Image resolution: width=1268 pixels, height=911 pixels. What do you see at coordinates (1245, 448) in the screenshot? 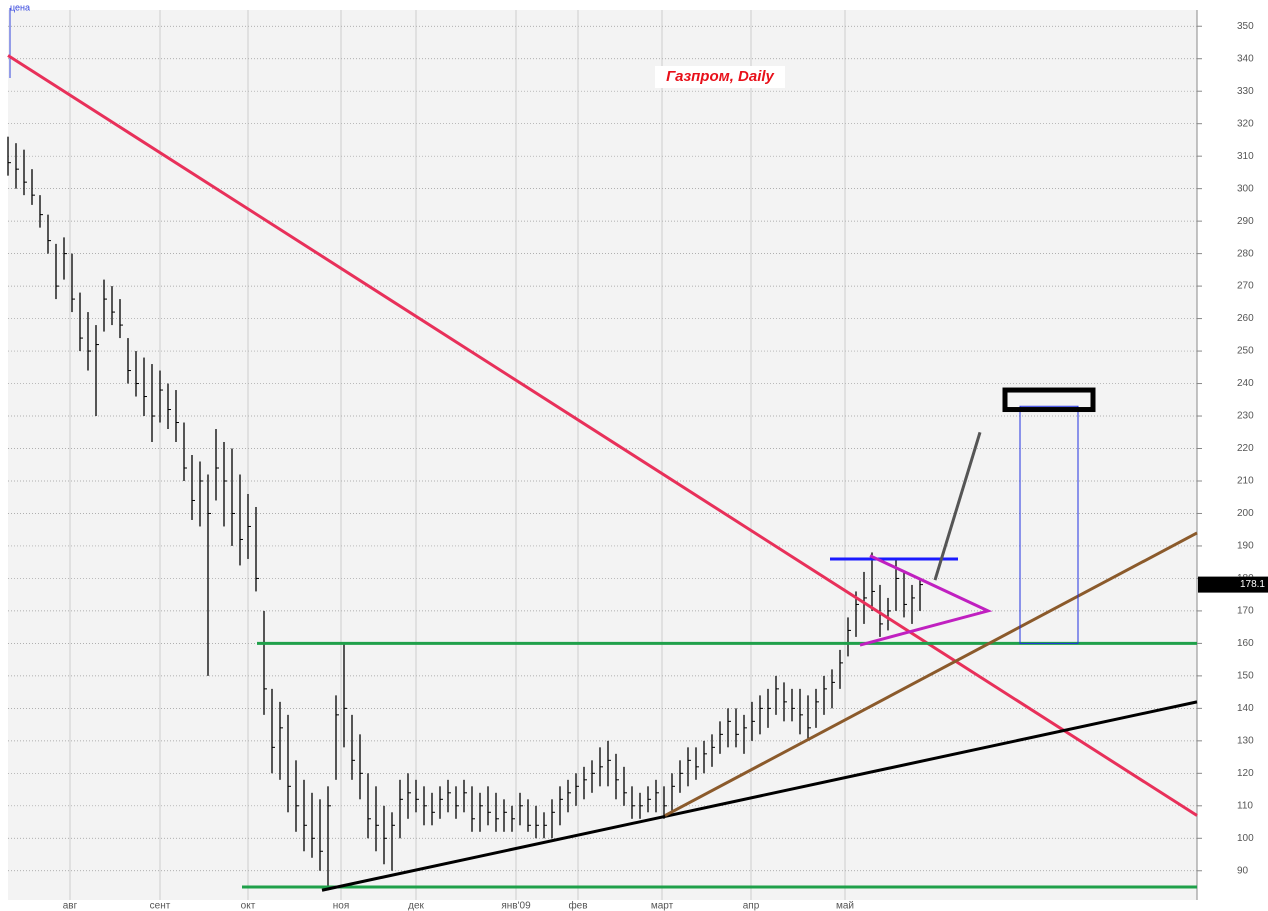
I see `y-tick-label: 220` at bounding box center [1245, 448].